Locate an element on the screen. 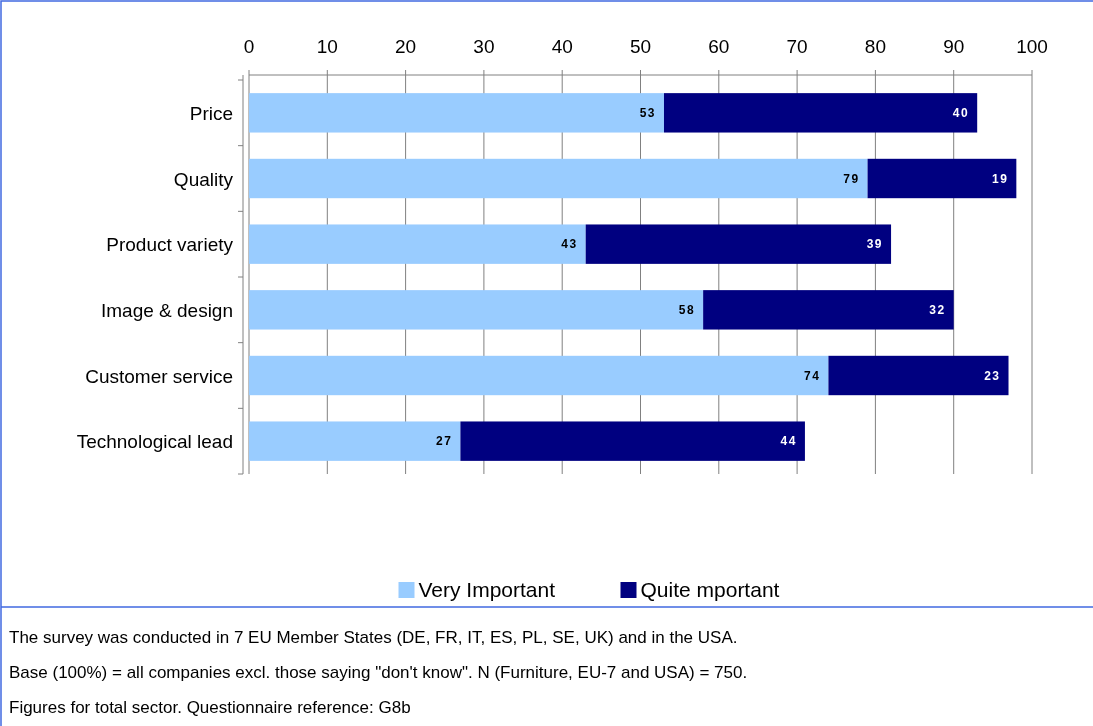  y-tick-label: Quality is located at coordinates (203, 179).